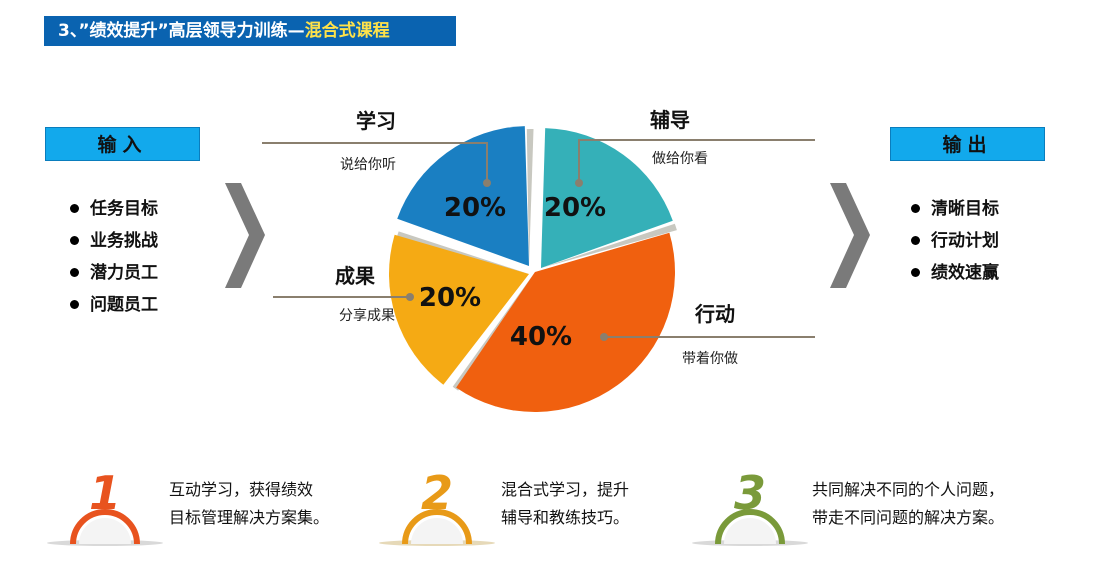 The image size is (1100, 573). What do you see at coordinates (908, 504) in the screenshot?
I see `bottom-text-3: 共同解决不同的个人问题， 带走不同问题的解决方案。` at bounding box center [908, 504].